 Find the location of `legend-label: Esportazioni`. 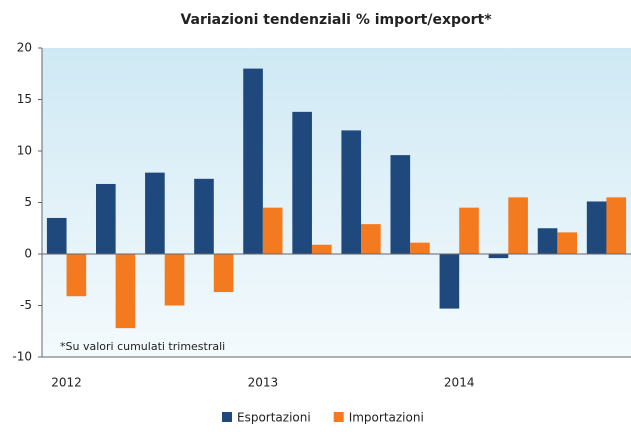

legend-label: Esportazioni is located at coordinates (274, 418).